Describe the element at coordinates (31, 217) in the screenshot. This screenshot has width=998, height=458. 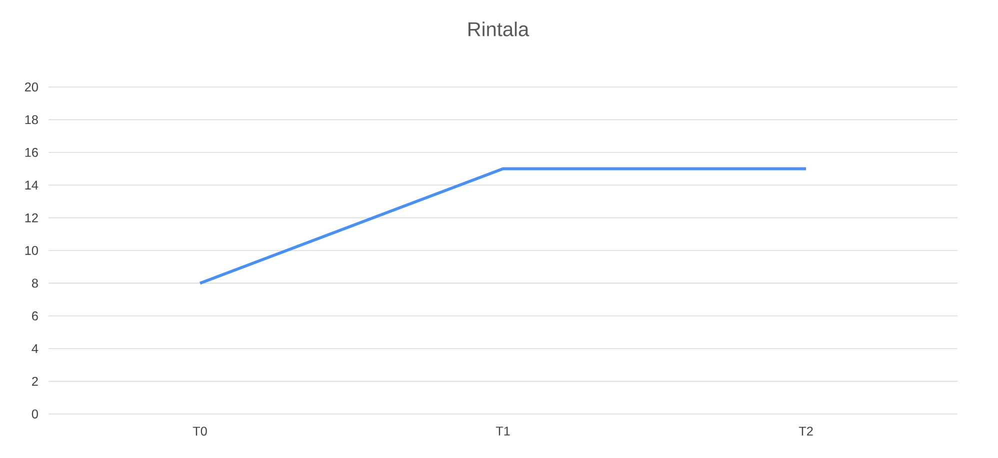
I see `y-tick-label: 12` at that location.